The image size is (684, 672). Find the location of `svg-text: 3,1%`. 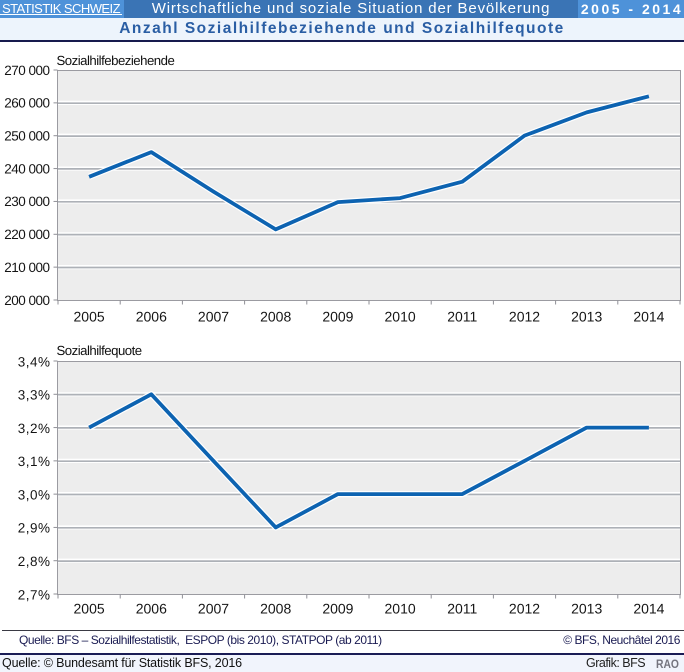

svg-text: 3,1% is located at coordinates (34, 461).